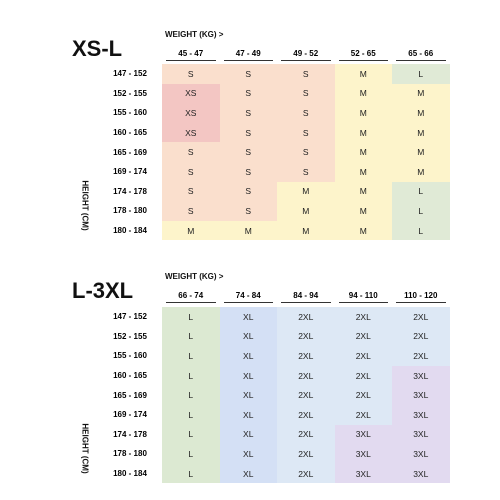 This screenshot has width=500, height=500. I want to click on column-header: 45 - 47, so click(191, 55).